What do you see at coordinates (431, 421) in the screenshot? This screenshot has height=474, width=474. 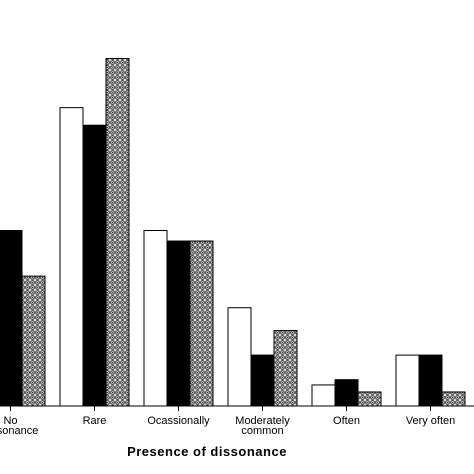 I see `x-tick-label-5: Very often` at bounding box center [431, 421].